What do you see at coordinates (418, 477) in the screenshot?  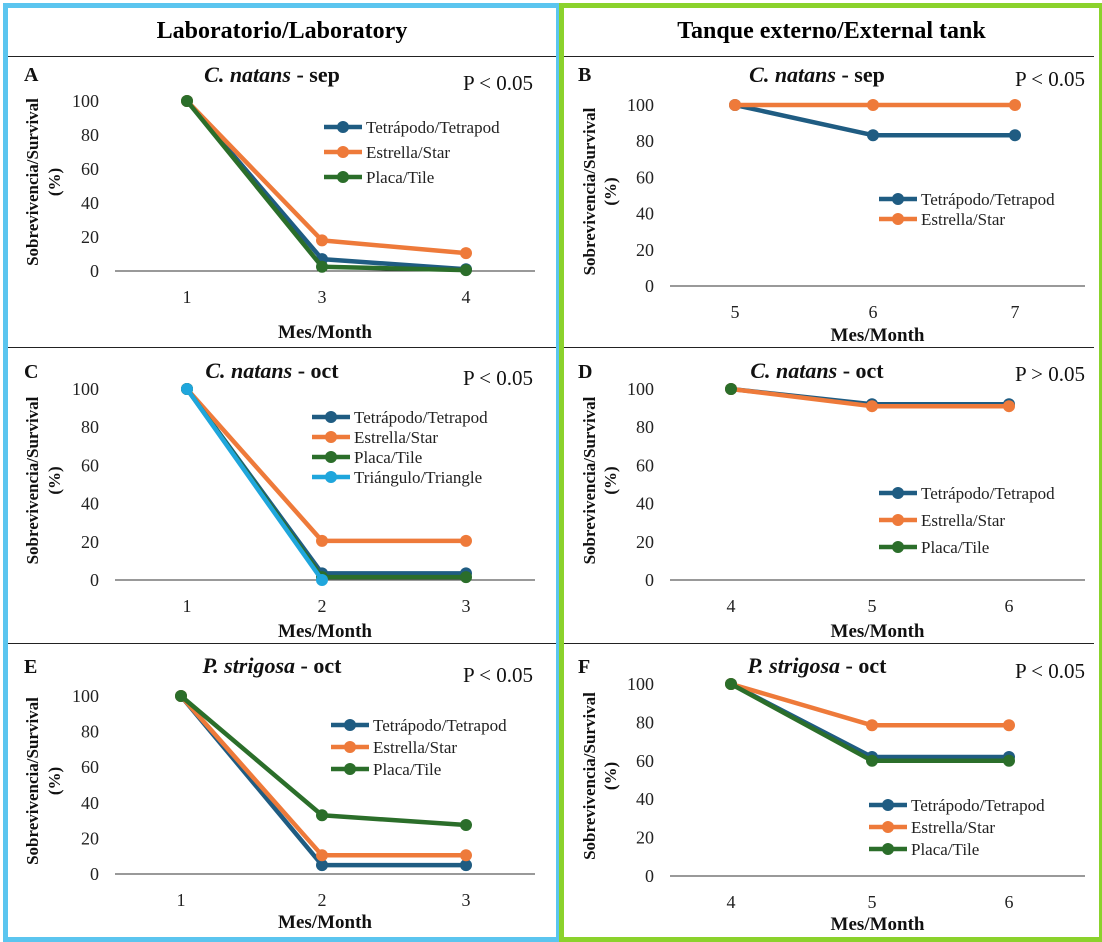 I see `legend-label: Triángulo/Triangle` at bounding box center [418, 477].